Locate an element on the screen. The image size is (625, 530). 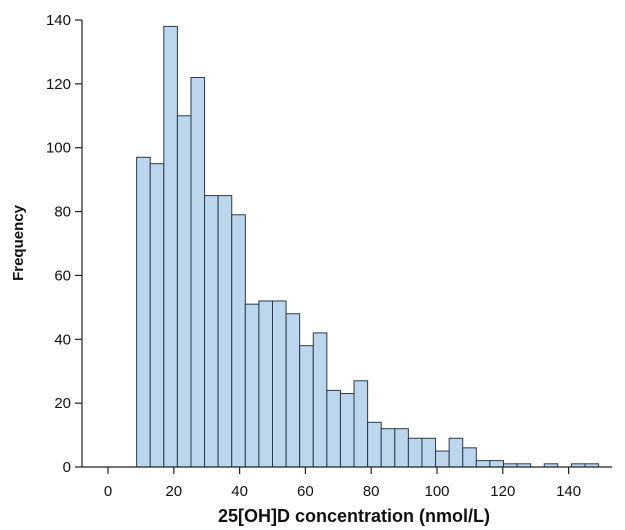
x-tick-label: 80 is located at coordinates (371, 491).